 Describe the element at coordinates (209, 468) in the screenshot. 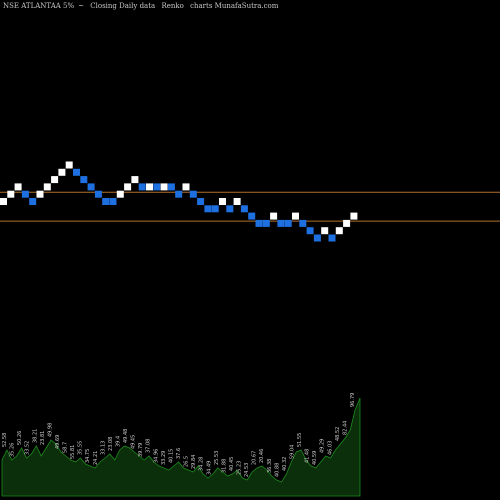

I see `volume-value-label: 34.49` at that location.